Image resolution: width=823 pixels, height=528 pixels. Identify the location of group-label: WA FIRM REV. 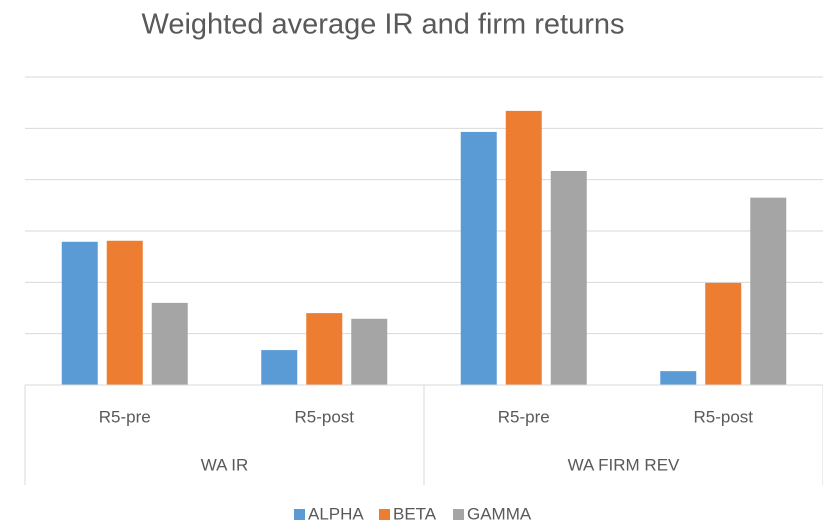
(624, 464).